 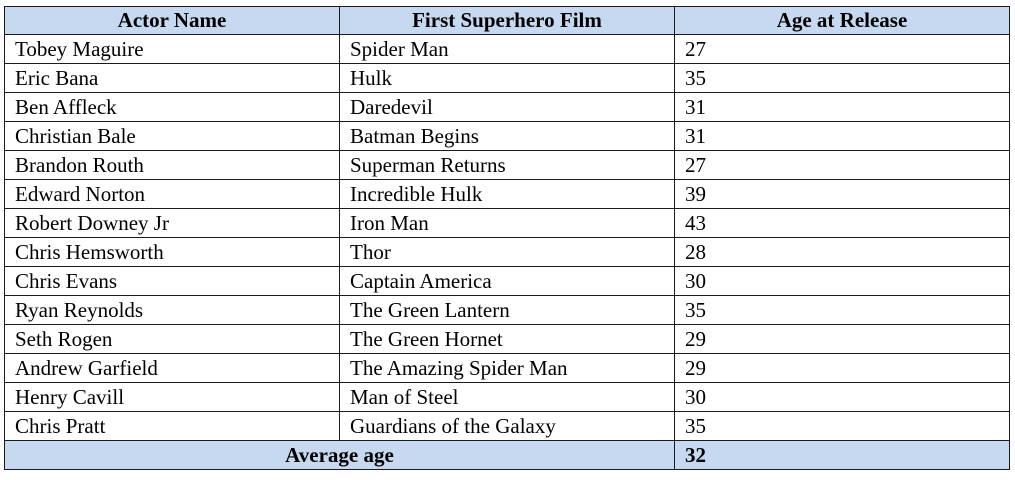 I want to click on table-row: Edward Norton Incredible Hulk 39, so click(x=507, y=194).